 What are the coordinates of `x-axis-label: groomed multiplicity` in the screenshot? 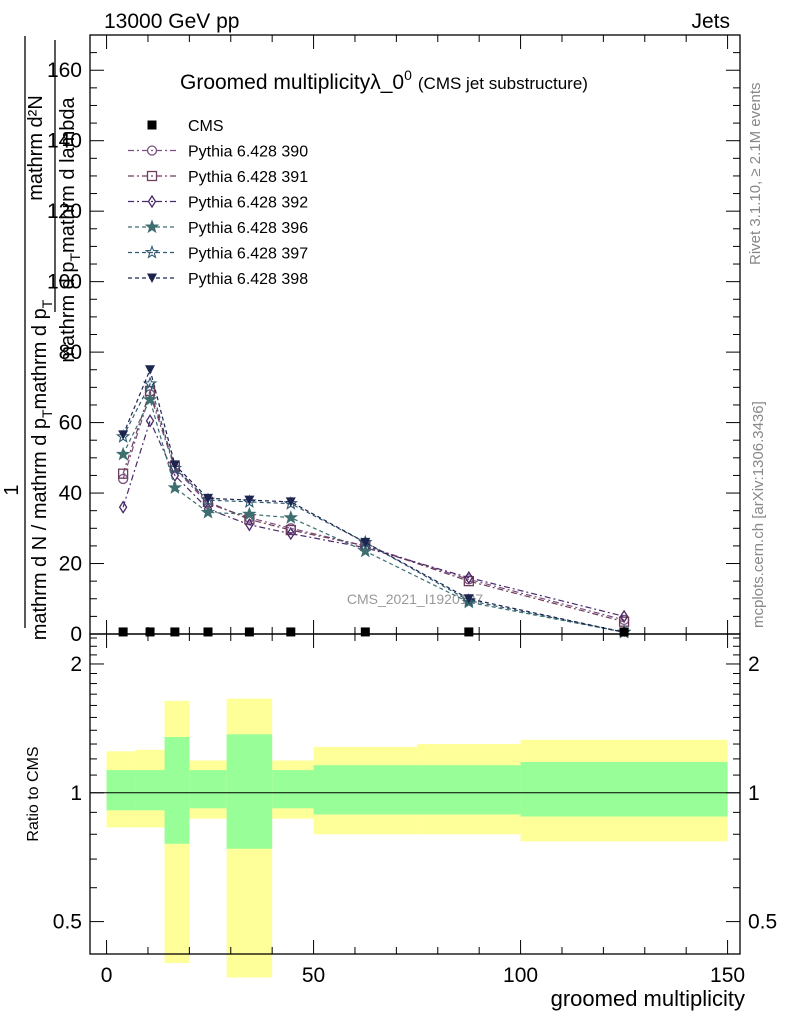 It's located at (648, 998).